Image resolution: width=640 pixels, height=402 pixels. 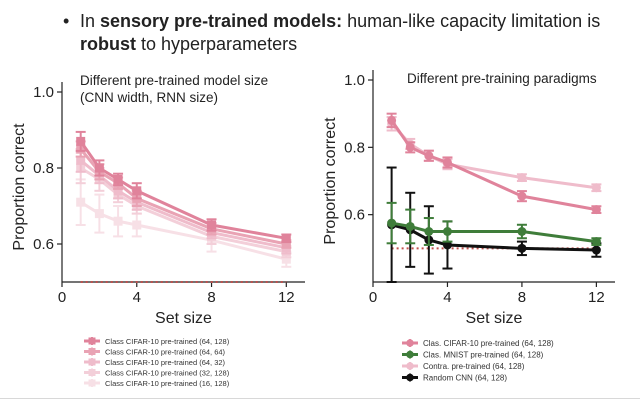 I want to click on legend-label: Class CIFAR-10 pre-trained (64, 64), so click(x=165, y=351).